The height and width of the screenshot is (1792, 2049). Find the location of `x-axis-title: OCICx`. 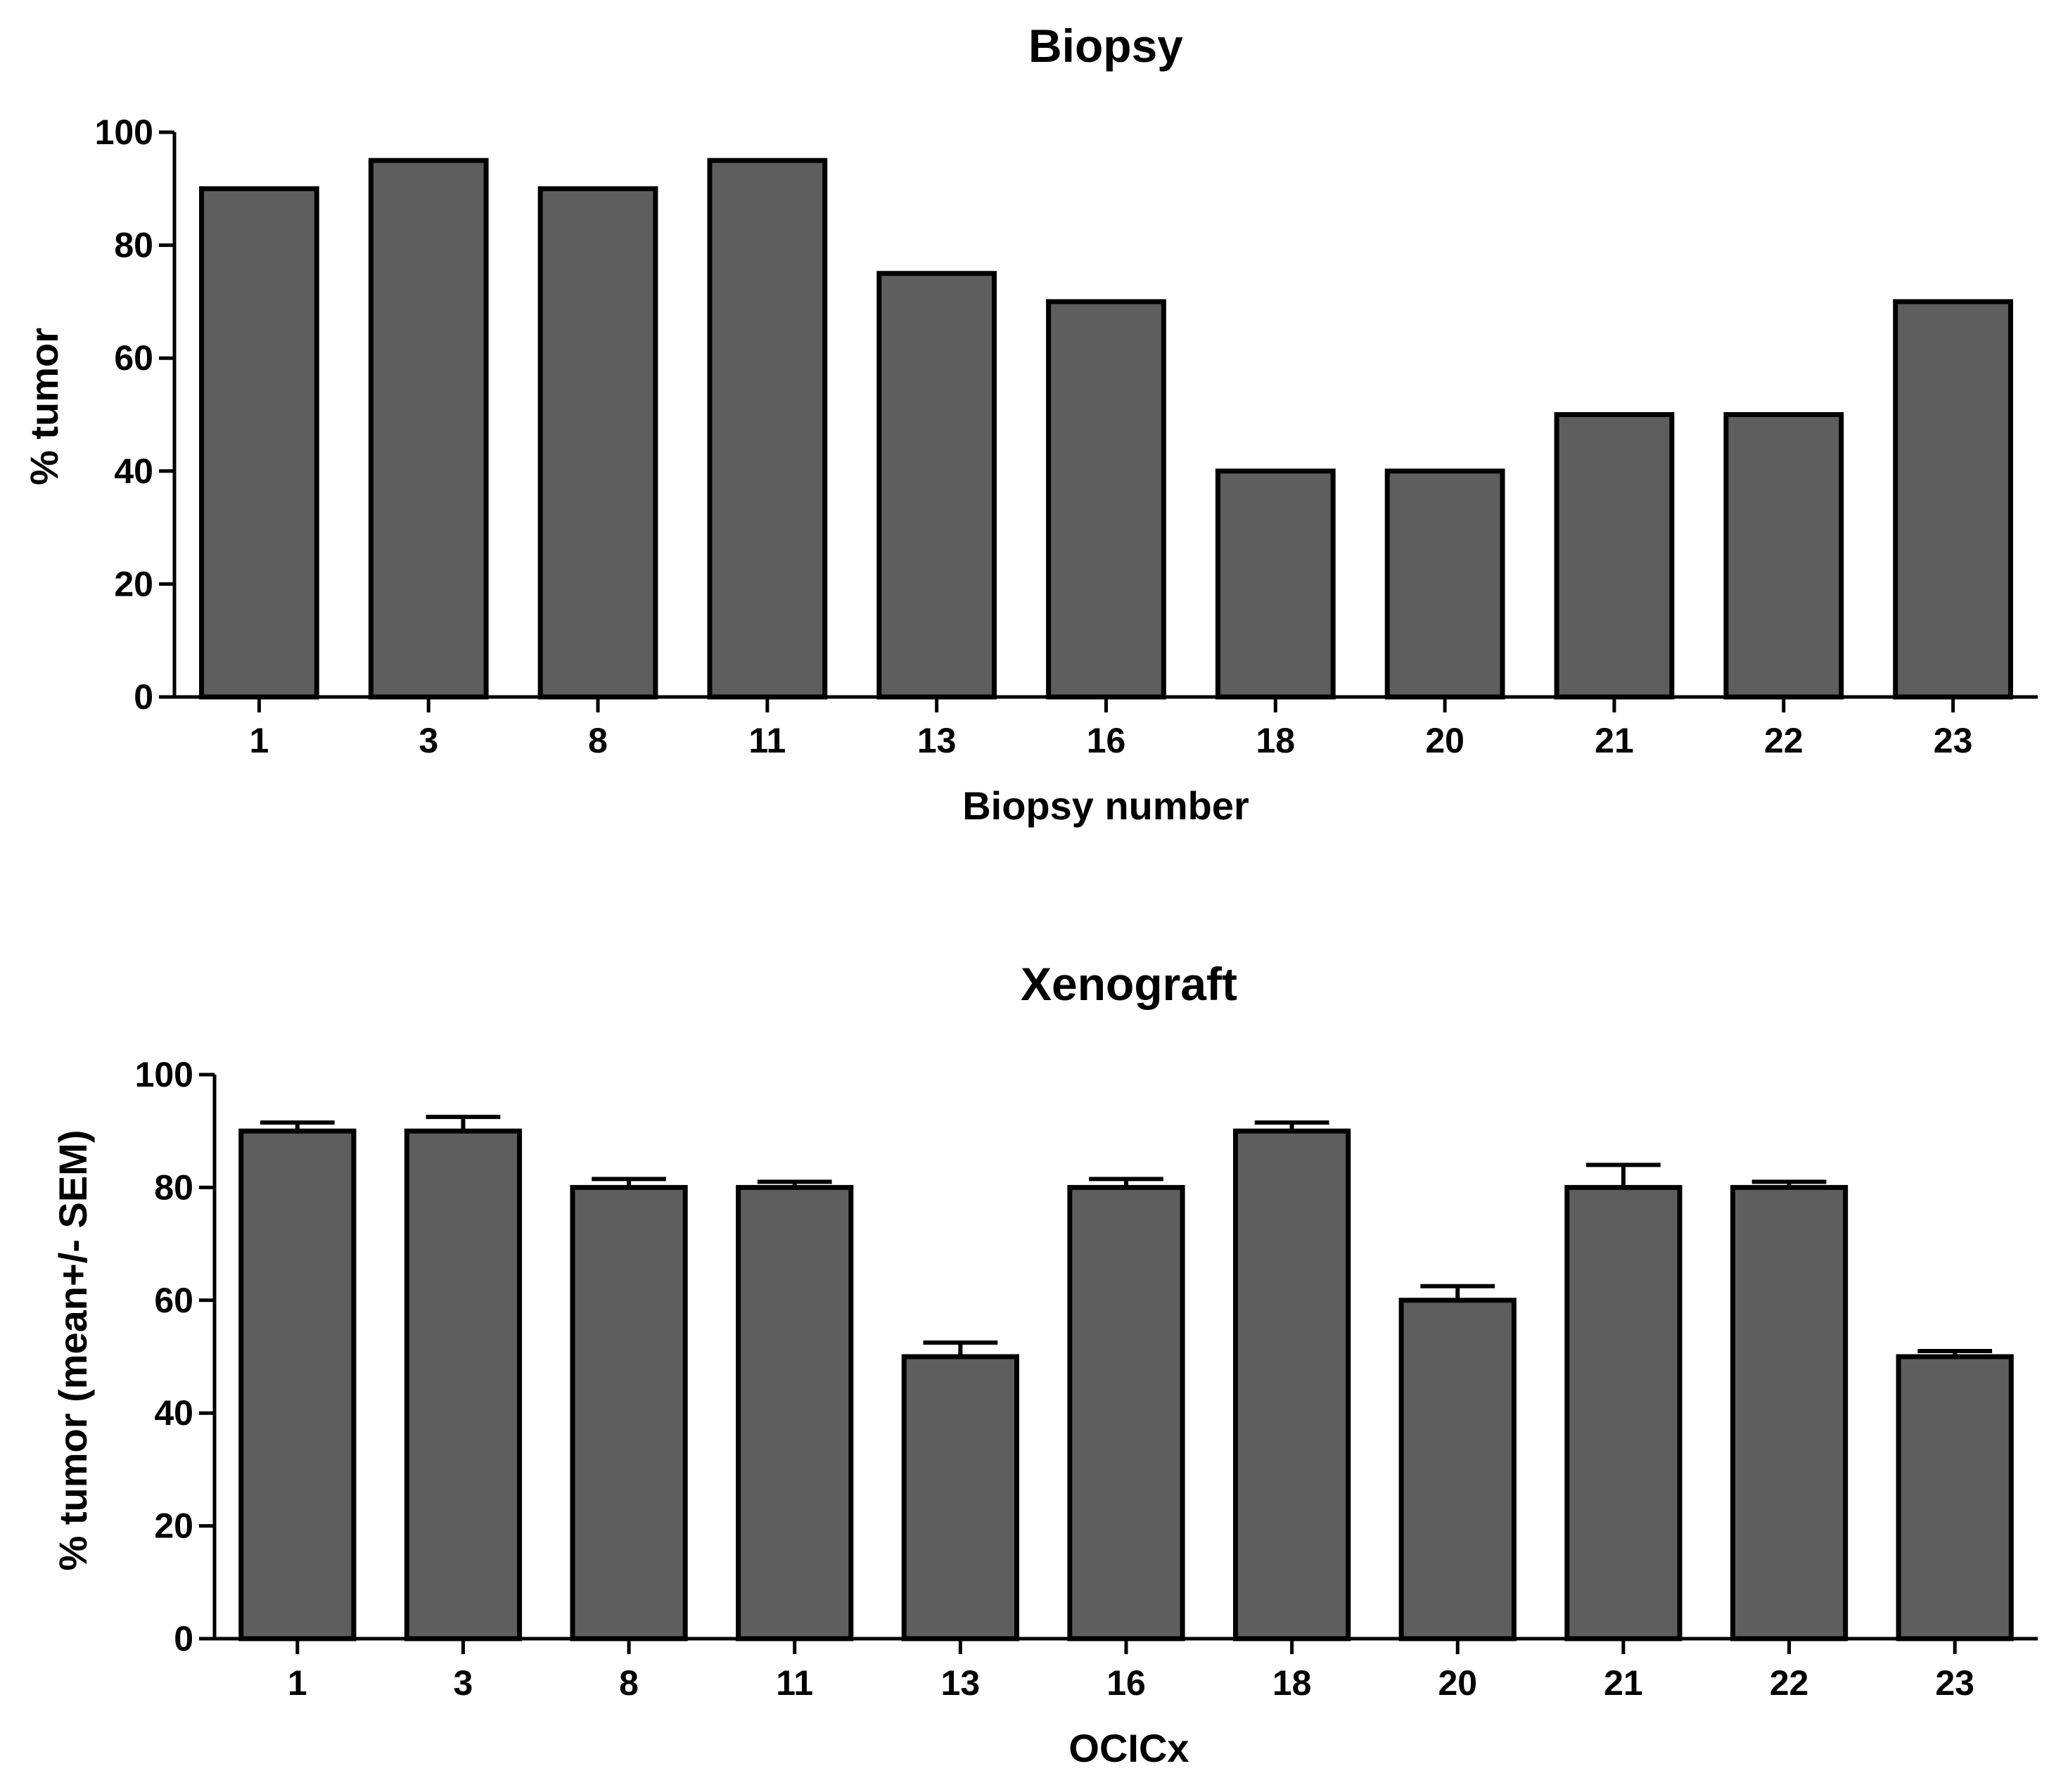

x-axis-title: OCICx is located at coordinates (1128, 1748).